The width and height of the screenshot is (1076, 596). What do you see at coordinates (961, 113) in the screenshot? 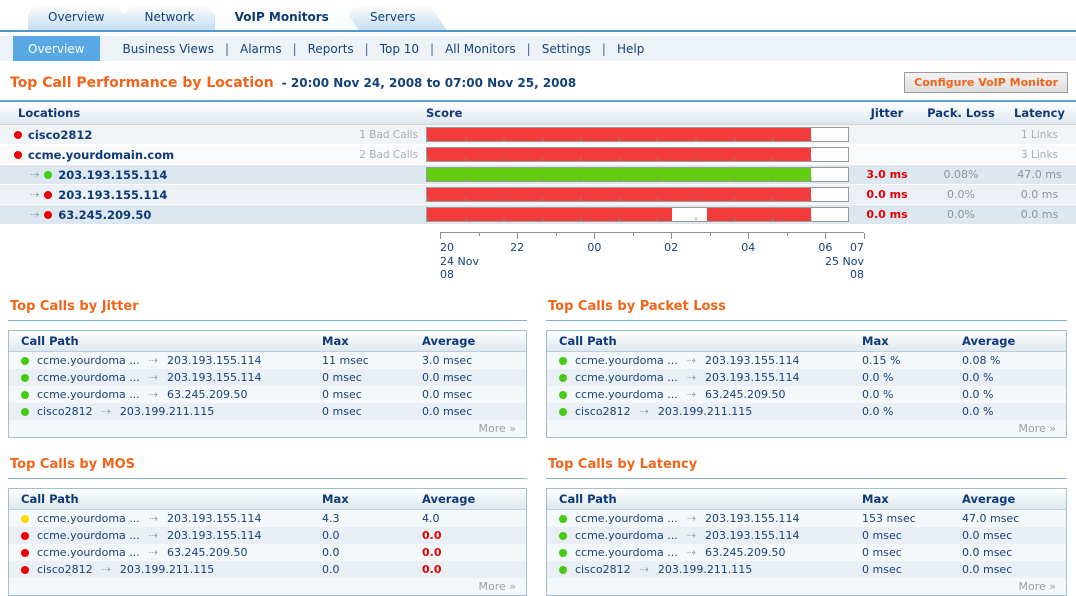
I see `column-header-pack-loss: Pack. Loss` at bounding box center [961, 113].